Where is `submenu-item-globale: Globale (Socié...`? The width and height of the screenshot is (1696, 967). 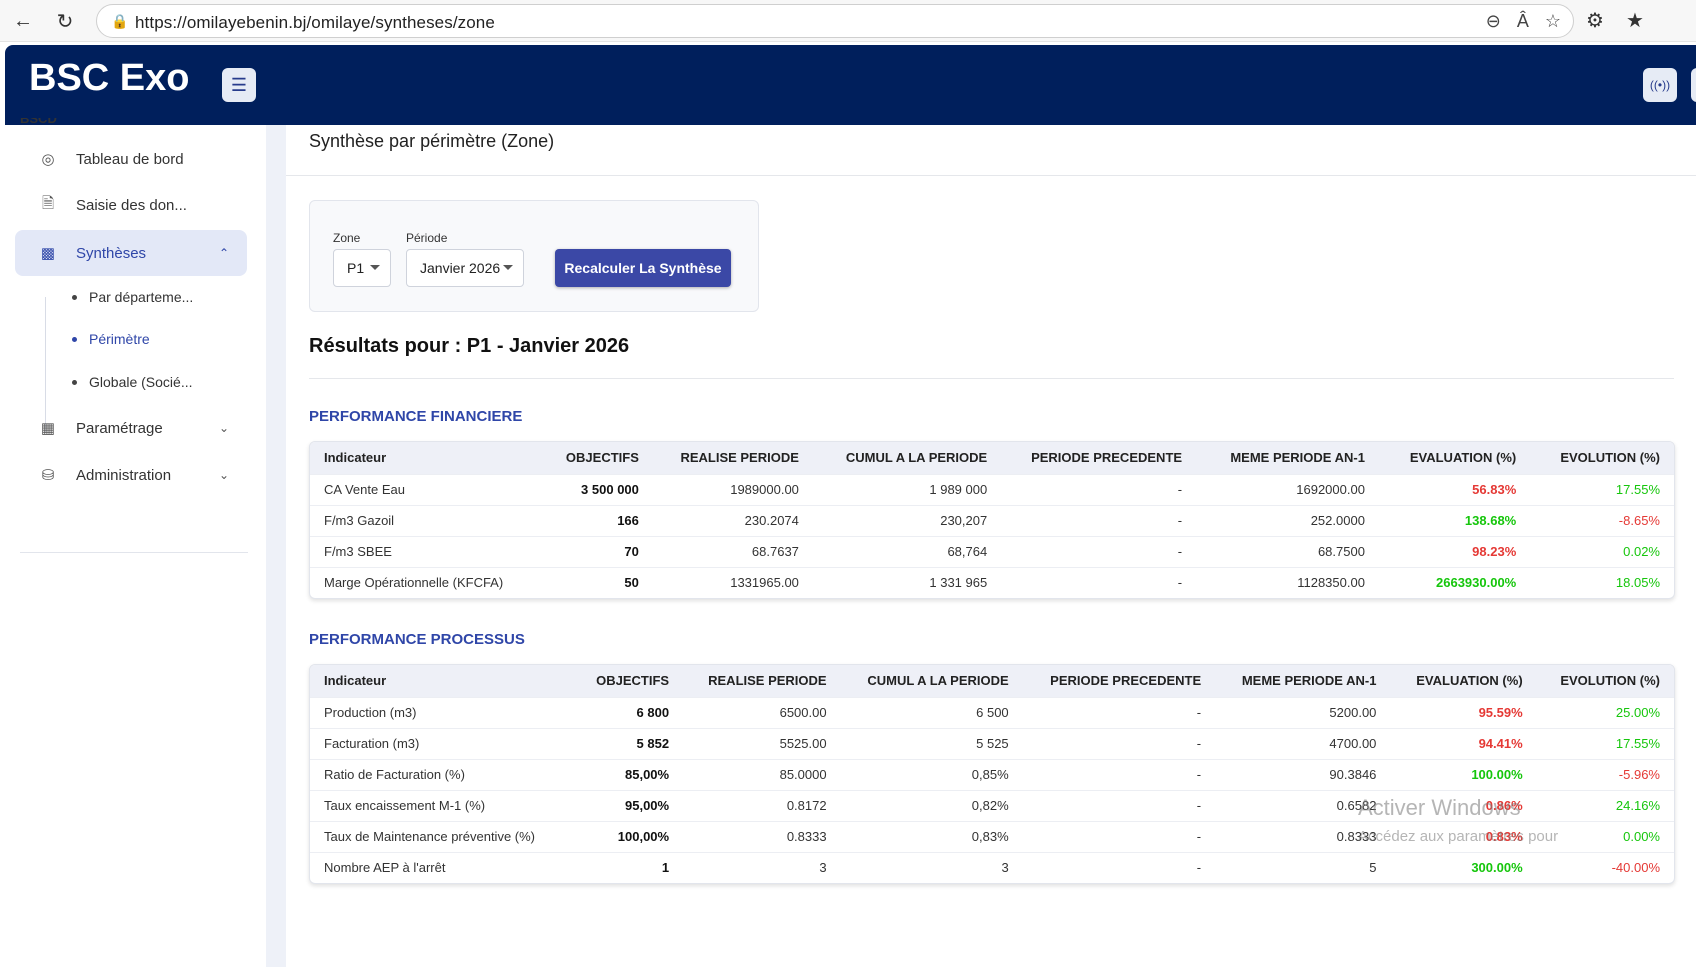 submenu-item-globale: Globale (Socié... is located at coordinates (132, 382).